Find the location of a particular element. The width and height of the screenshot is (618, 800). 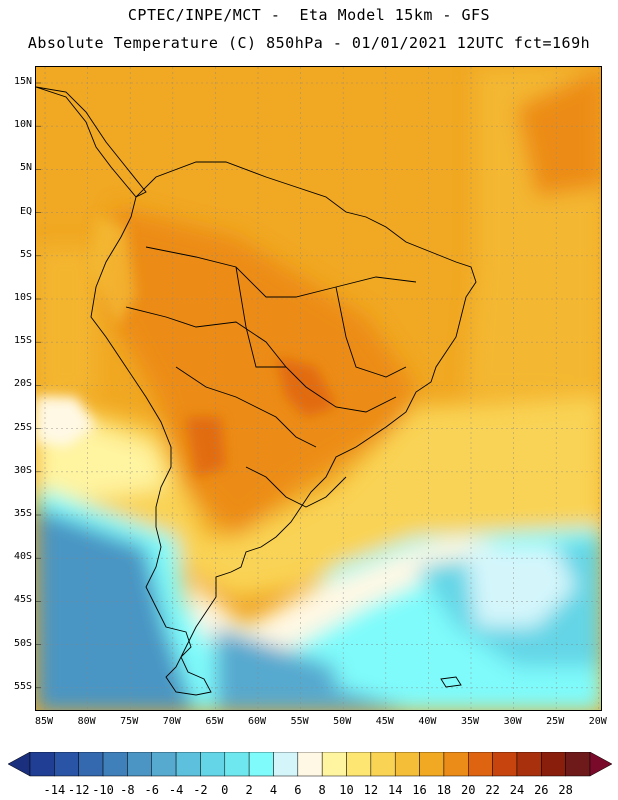

colorbar-tick-label: 16 is located at coordinates (419, 790).